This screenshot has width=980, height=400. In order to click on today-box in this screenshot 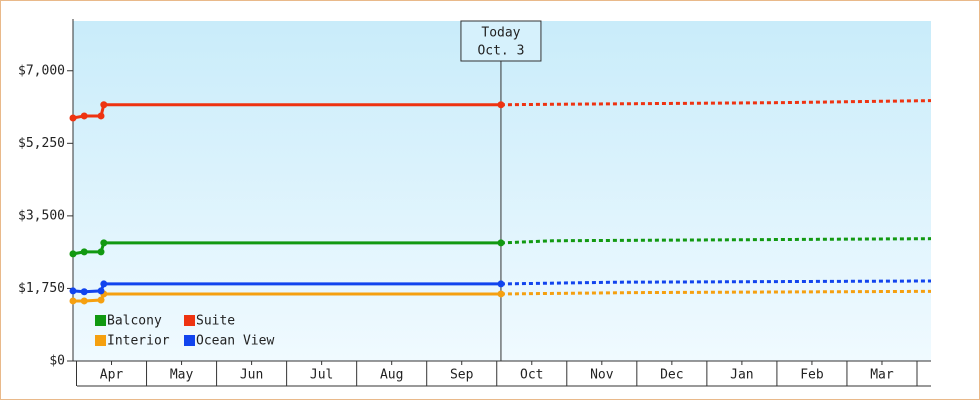, I will do `click(501, 41)`.